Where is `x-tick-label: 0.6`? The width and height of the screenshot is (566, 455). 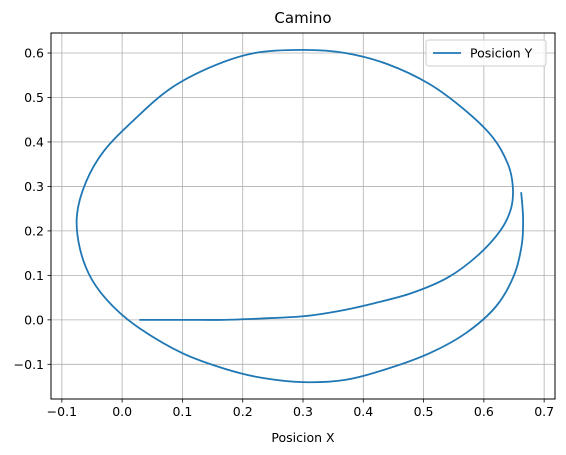 x-tick-label: 0.6 is located at coordinates (484, 411).